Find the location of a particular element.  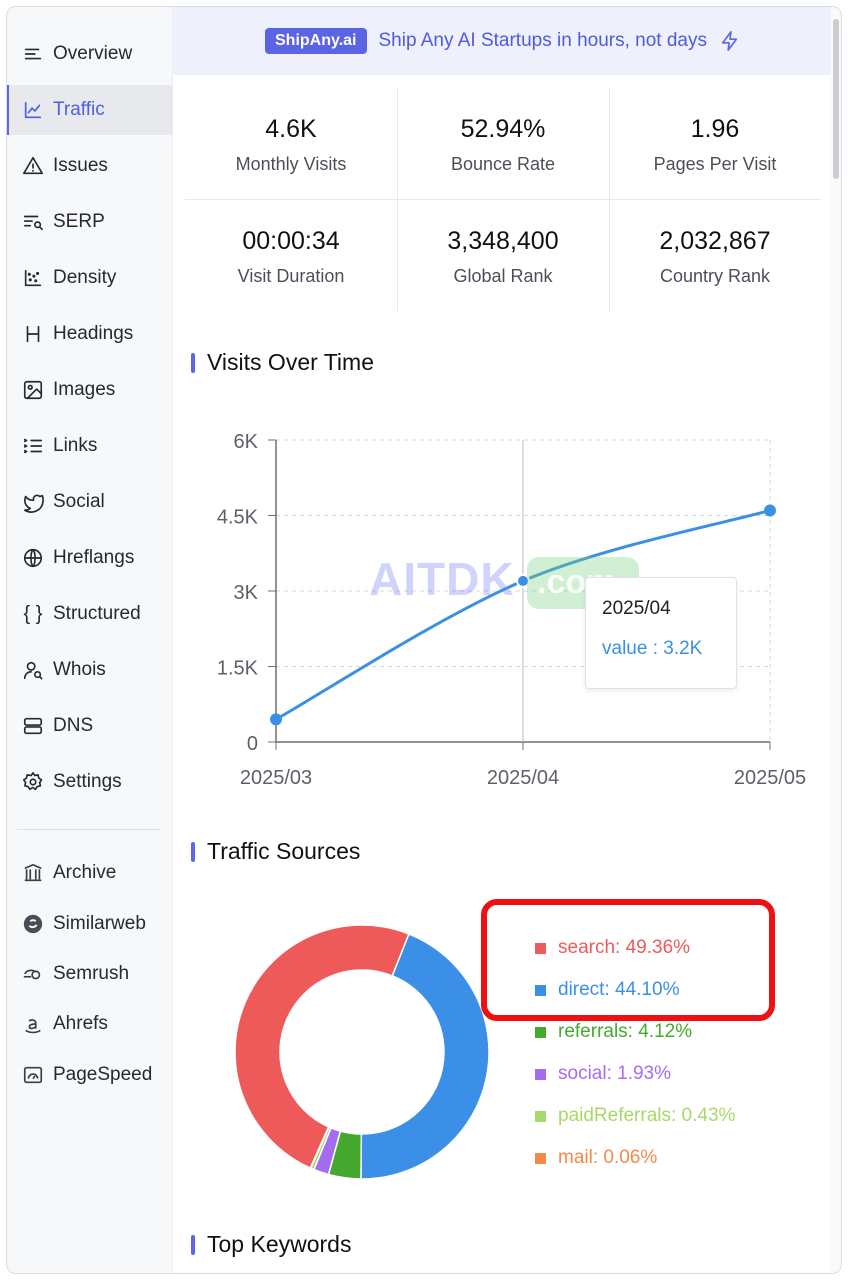

sidebar-item-links: Links is located at coordinates (90, 446).